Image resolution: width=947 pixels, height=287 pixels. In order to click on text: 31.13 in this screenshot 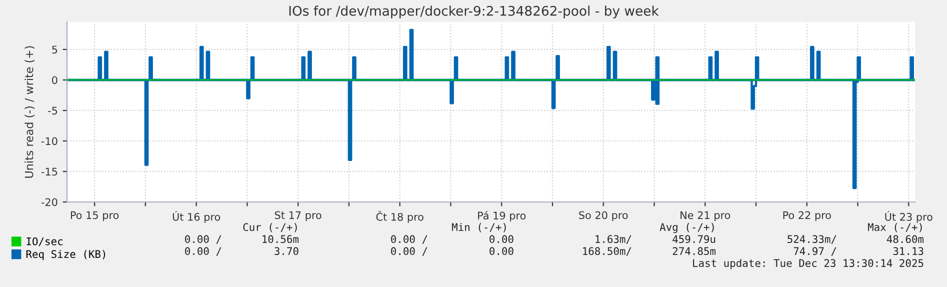, I will do `click(908, 251)`.